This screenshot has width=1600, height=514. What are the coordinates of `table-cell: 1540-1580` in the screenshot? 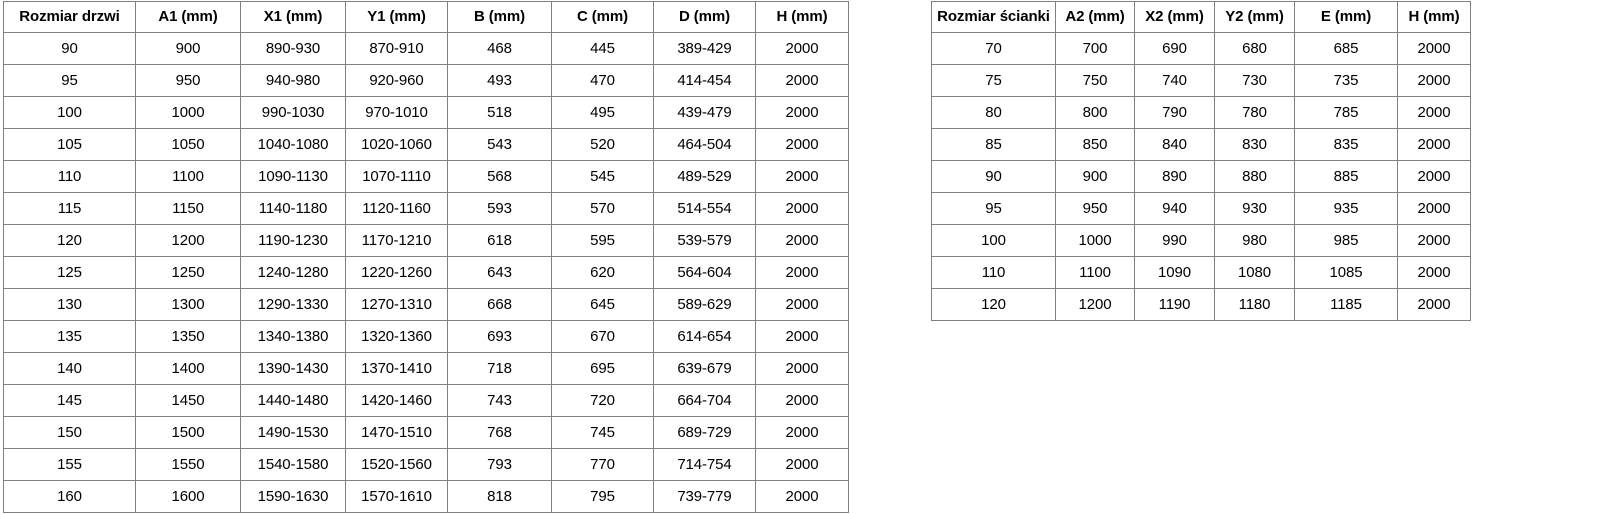 It's located at (293, 464).